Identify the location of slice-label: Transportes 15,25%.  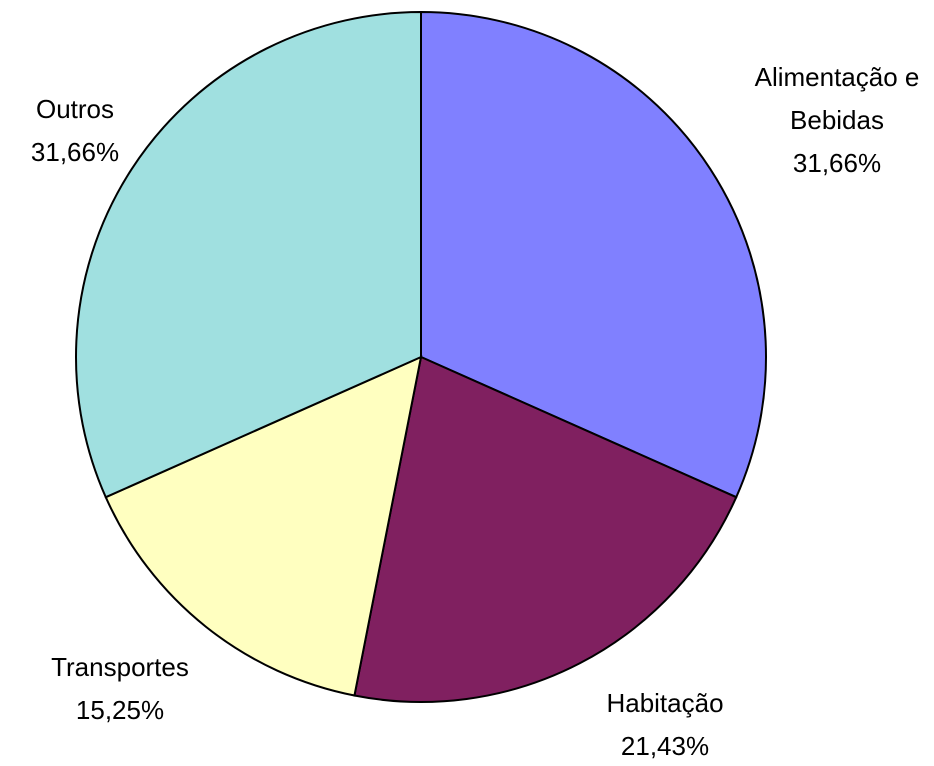
(120, 689).